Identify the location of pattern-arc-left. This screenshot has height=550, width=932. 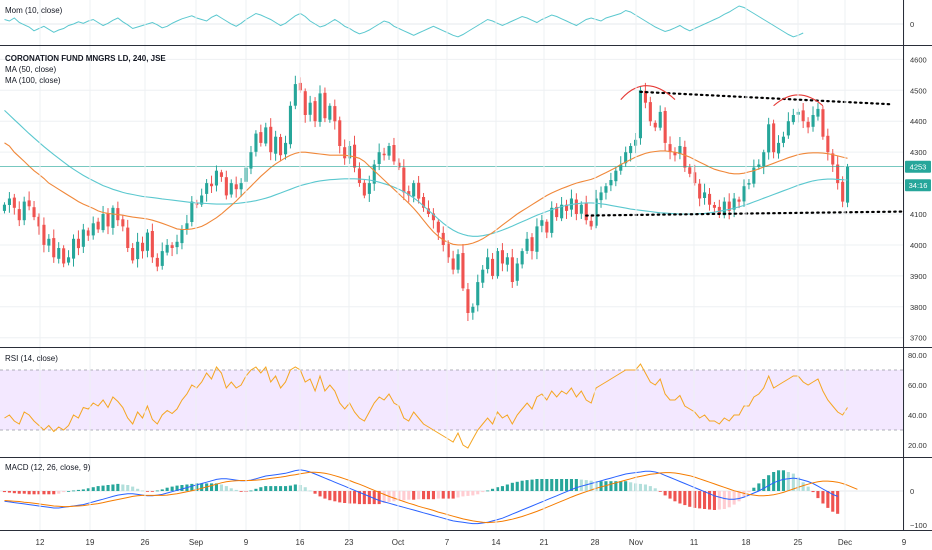
(648, 92).